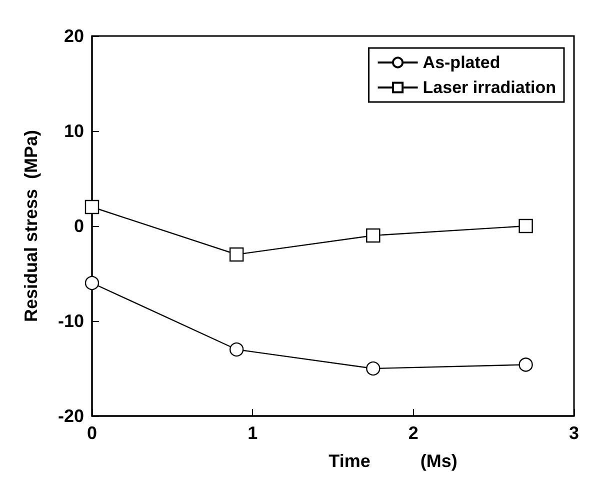  I want to click on y-tick-label: 10, so click(74, 131).